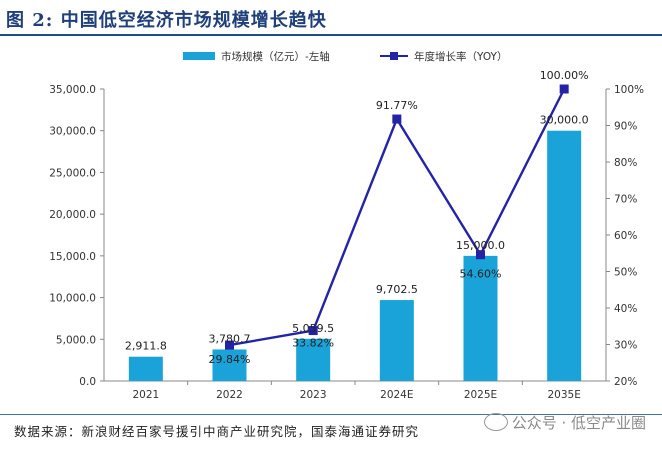 This screenshot has width=662, height=450. Describe the element at coordinates (72, 132) in the screenshot. I see `y-left-tick-label: 30,000.0` at that location.